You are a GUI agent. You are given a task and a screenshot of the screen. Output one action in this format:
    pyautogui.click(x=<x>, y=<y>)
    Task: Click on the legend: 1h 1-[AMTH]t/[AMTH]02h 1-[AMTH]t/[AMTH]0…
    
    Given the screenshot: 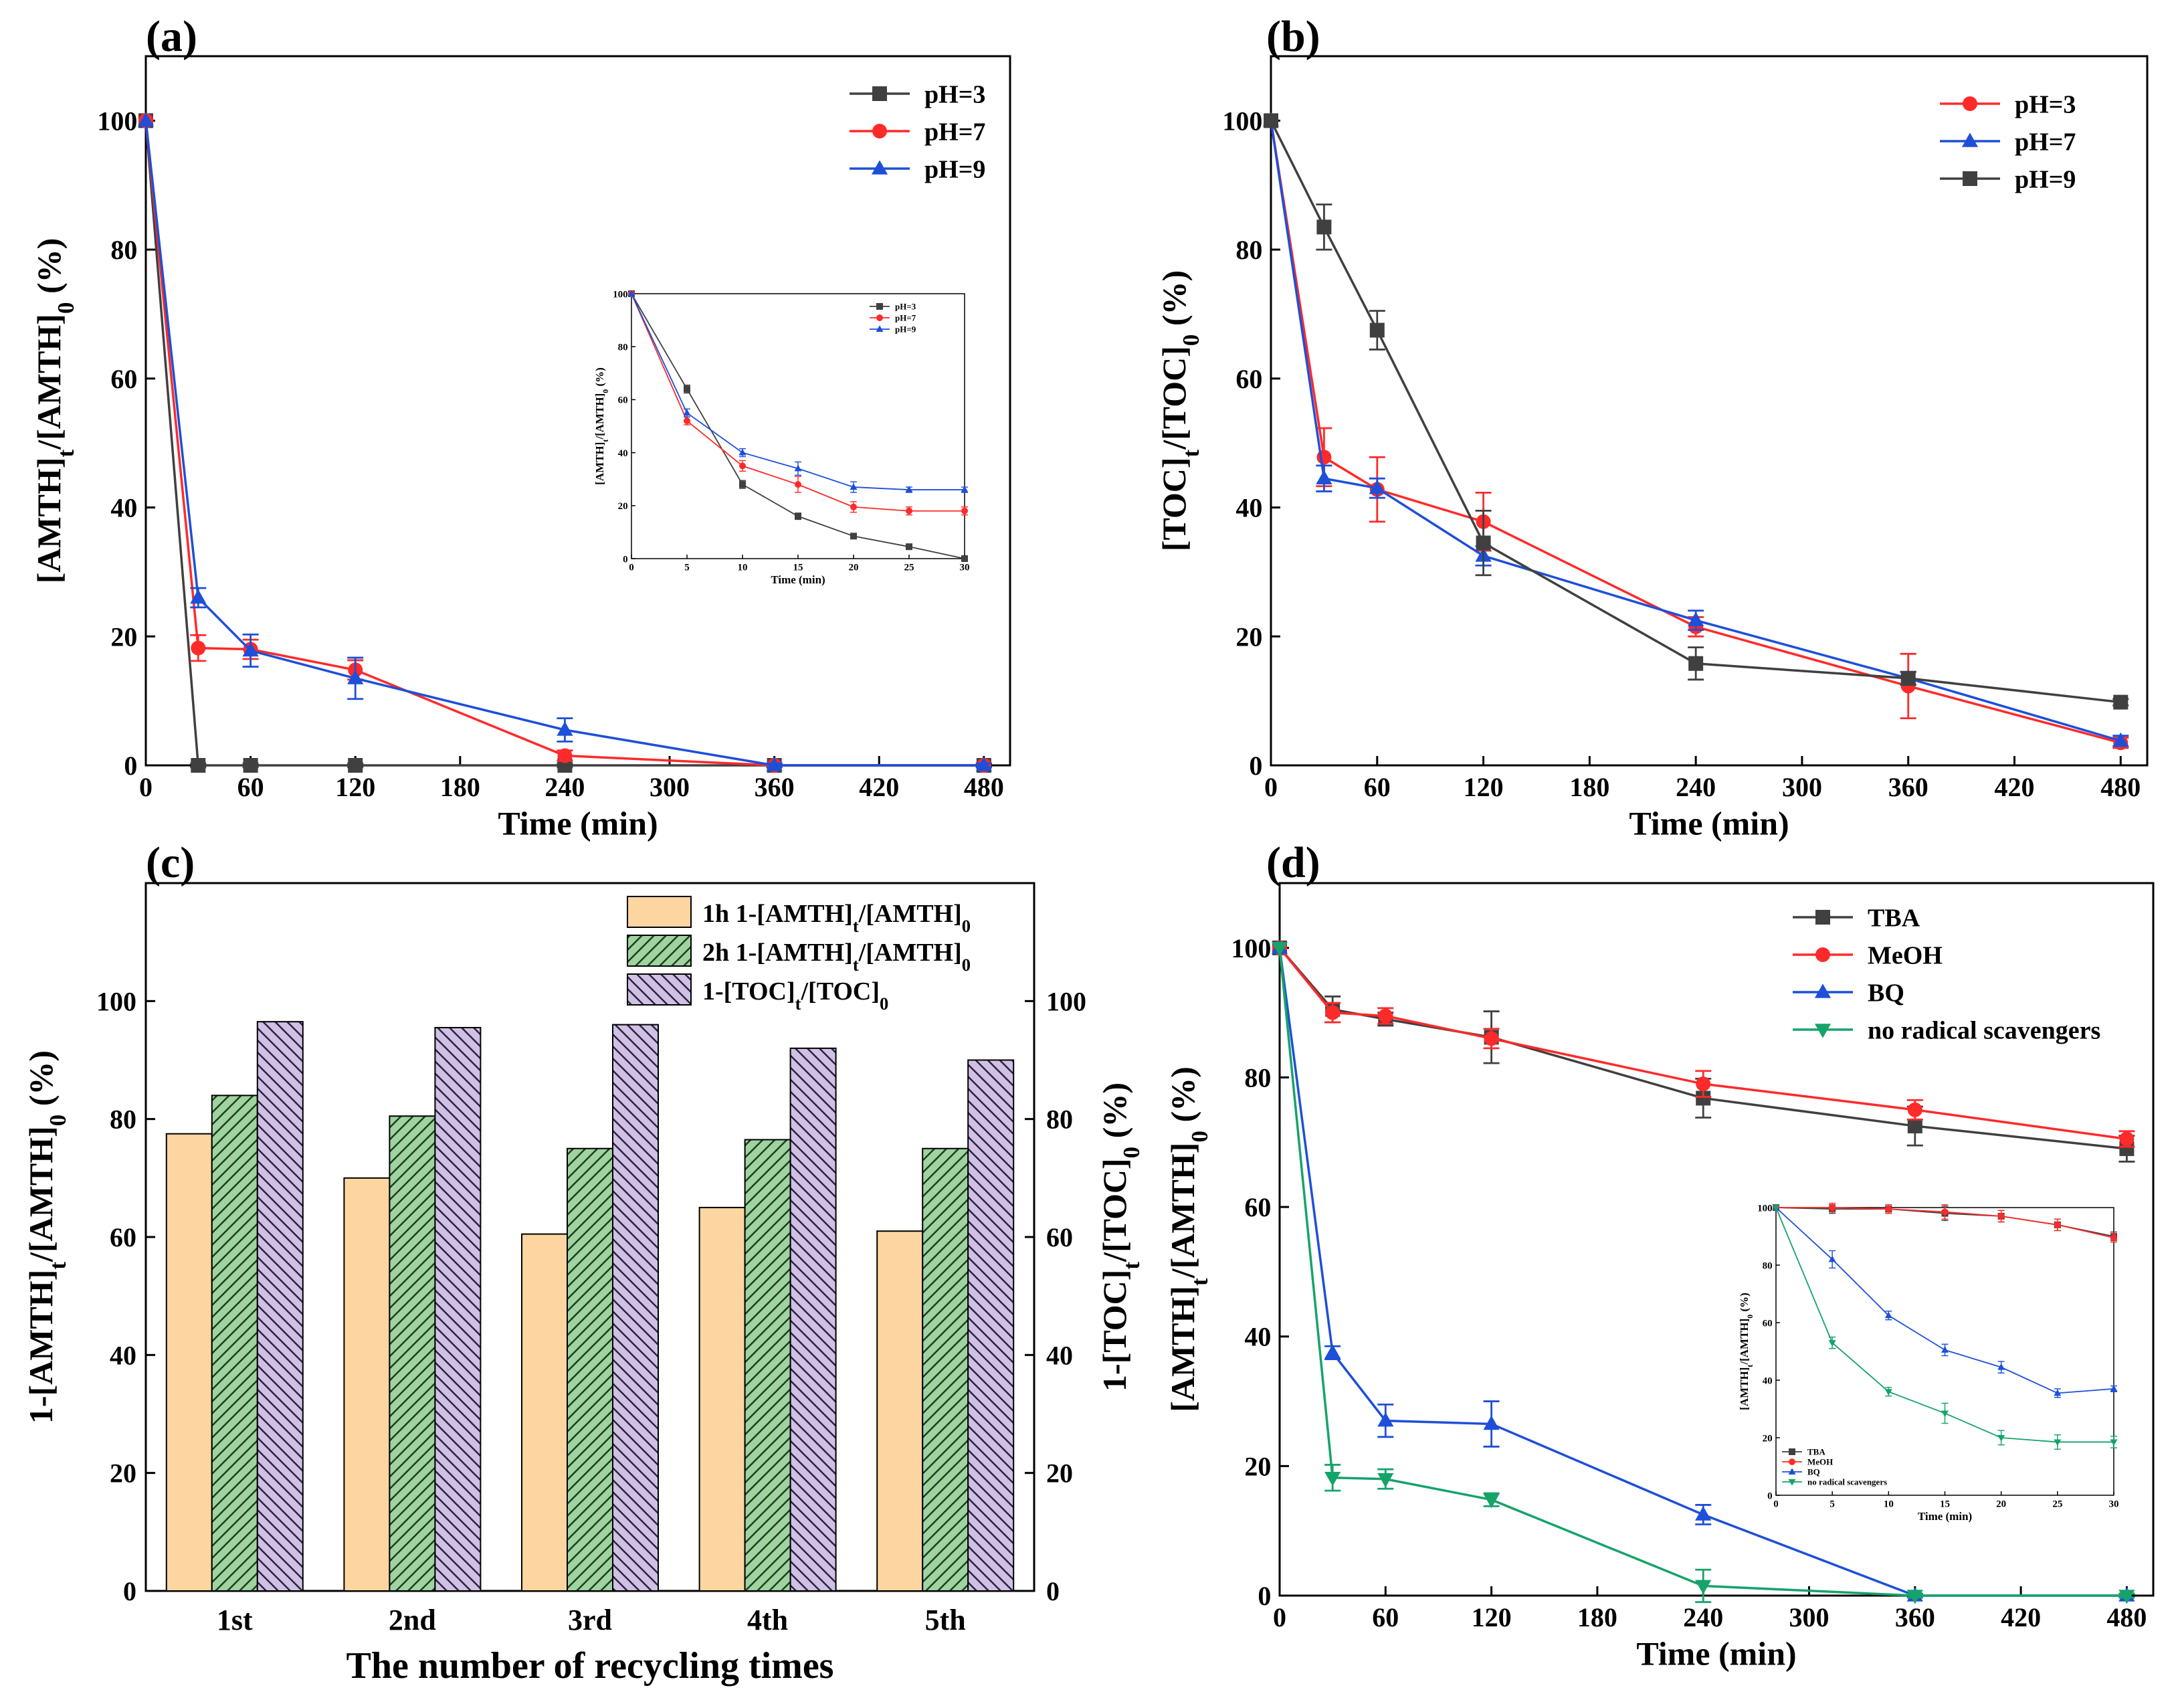 What is the action you would take?
    pyautogui.click(x=799, y=955)
    